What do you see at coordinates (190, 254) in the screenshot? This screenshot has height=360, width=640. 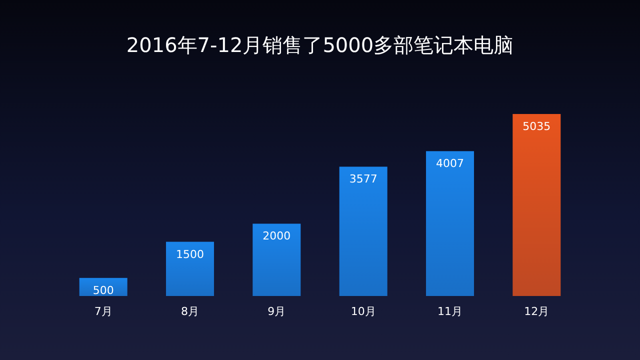 I see `data-label: 1500` at bounding box center [190, 254].